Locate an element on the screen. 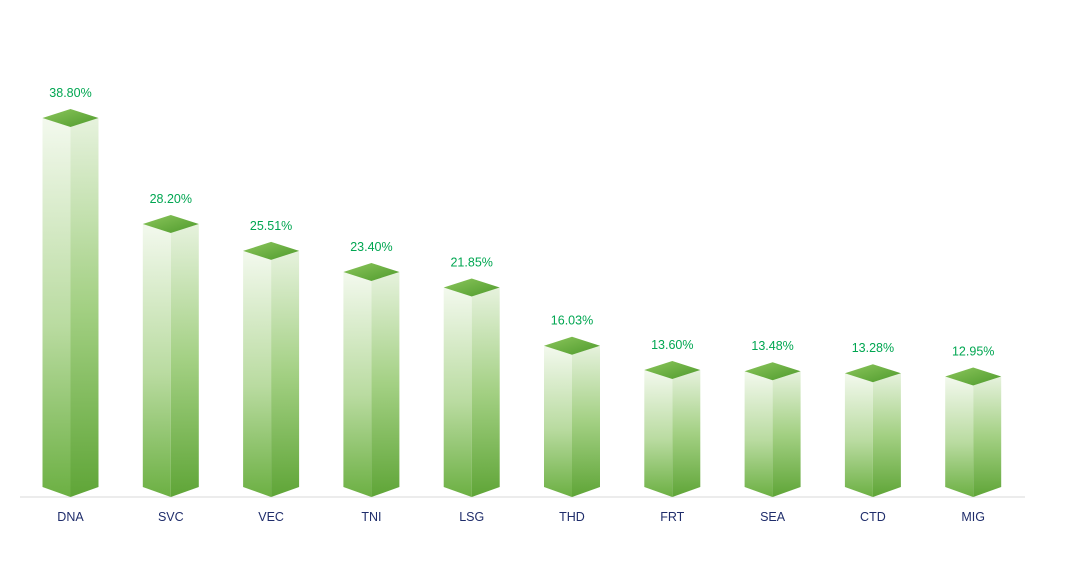  bar-frt is located at coordinates (672, 429).